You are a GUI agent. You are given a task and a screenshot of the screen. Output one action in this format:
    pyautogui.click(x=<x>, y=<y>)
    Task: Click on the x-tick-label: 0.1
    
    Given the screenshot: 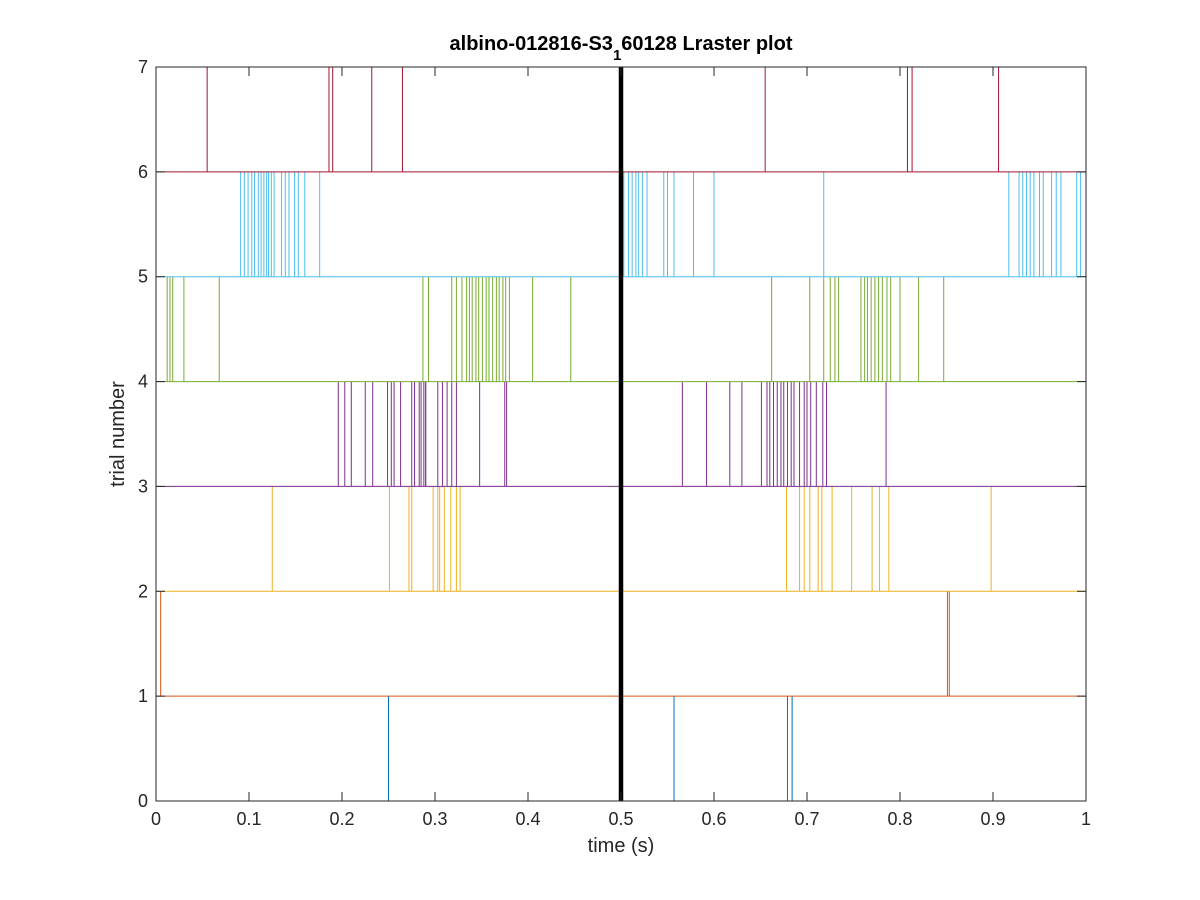 What is the action you would take?
    pyautogui.click(x=248, y=819)
    